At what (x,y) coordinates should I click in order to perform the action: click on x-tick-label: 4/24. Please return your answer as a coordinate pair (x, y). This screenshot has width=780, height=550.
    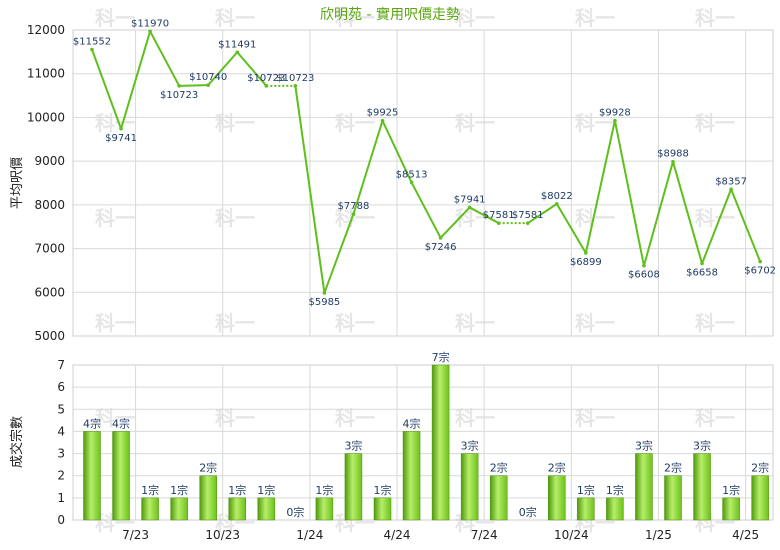
    Looking at the image, I should click on (397, 535).